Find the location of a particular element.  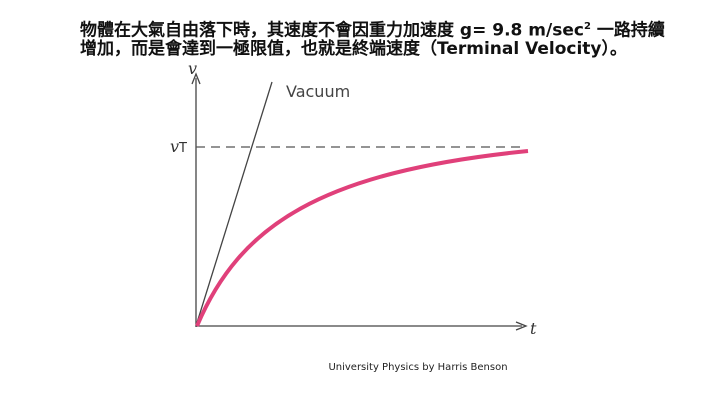

vacuum-line is located at coordinates (234, 204).